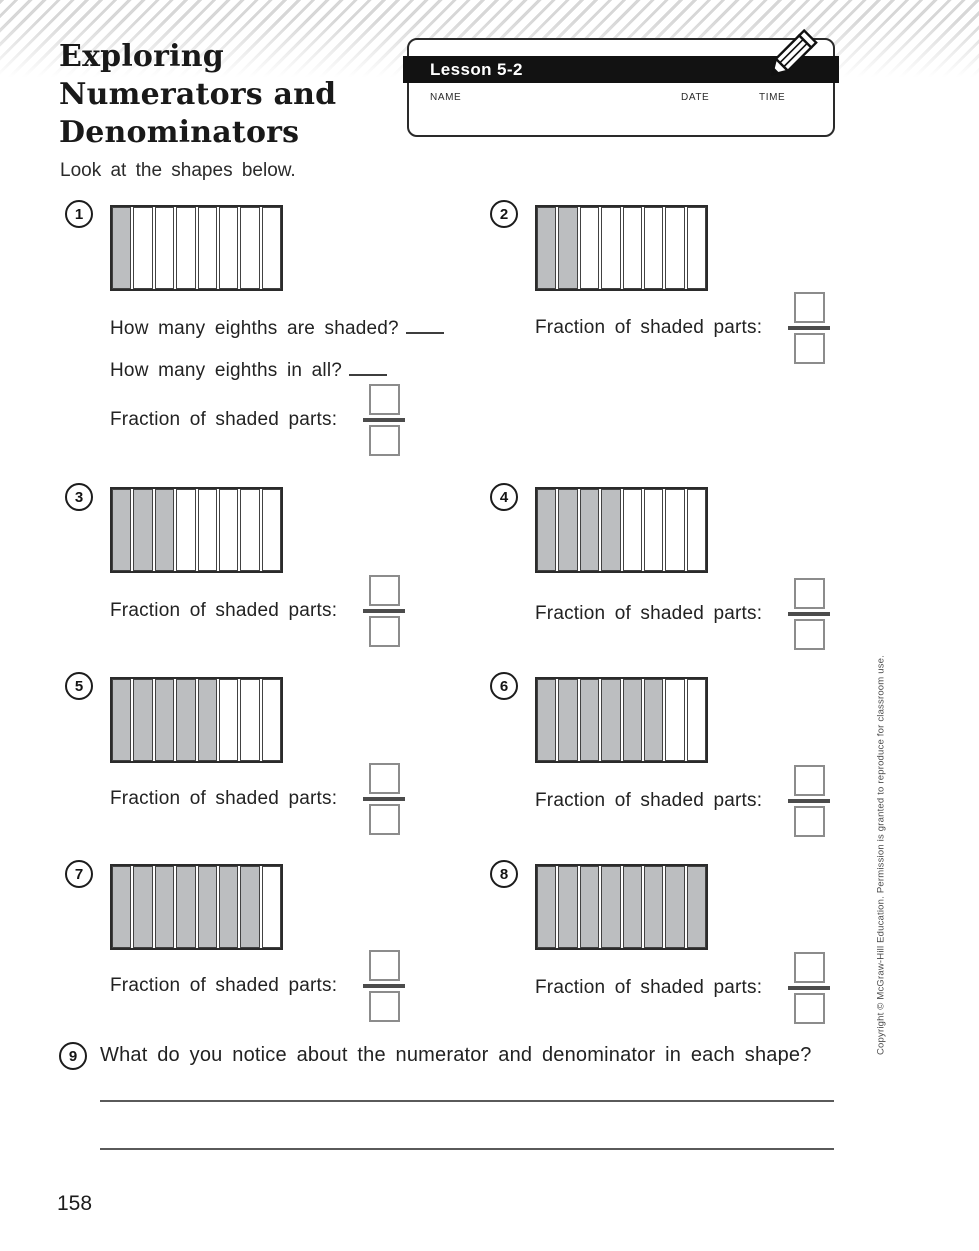  What do you see at coordinates (178, 170) in the screenshot?
I see `instructions-text: Look at the shapes below.` at bounding box center [178, 170].